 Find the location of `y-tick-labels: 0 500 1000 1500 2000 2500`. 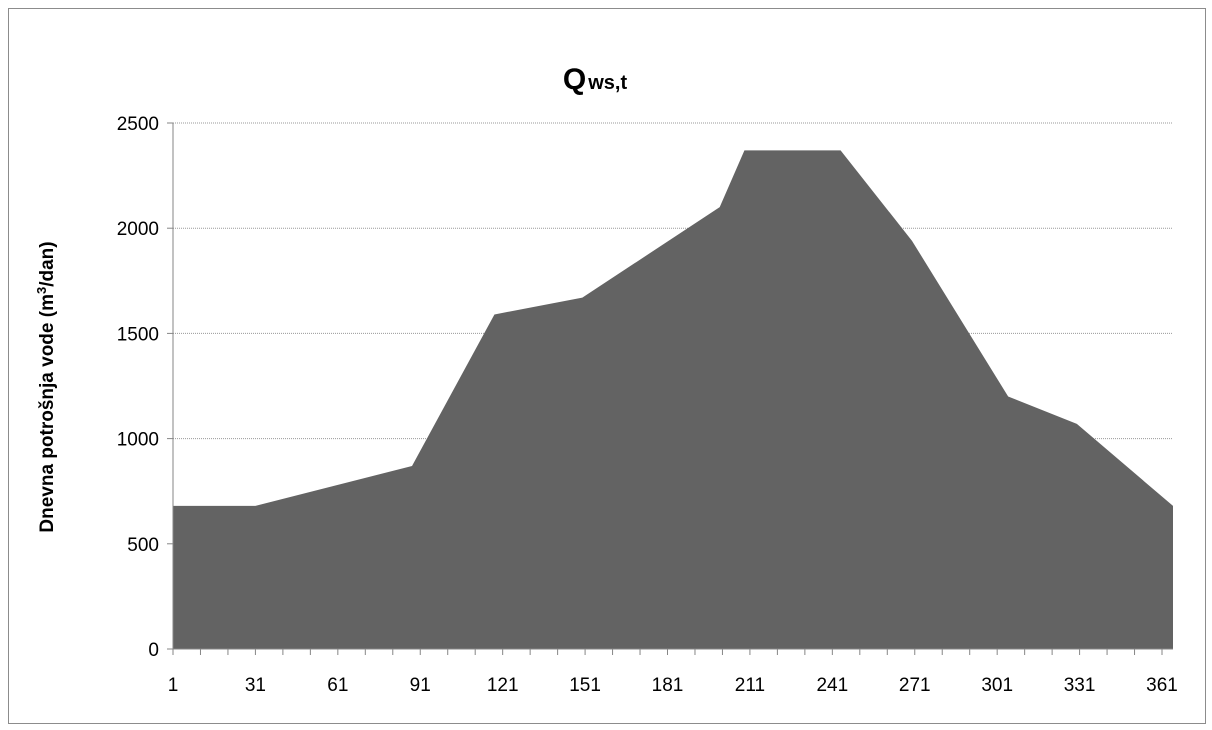

y-tick-labels: 0 500 1000 1500 2000 2500 is located at coordinates (138, 387).